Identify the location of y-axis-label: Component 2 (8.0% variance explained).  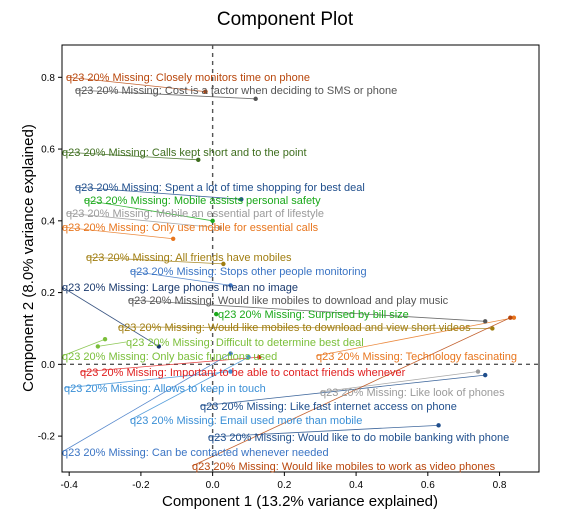
(28, 258).